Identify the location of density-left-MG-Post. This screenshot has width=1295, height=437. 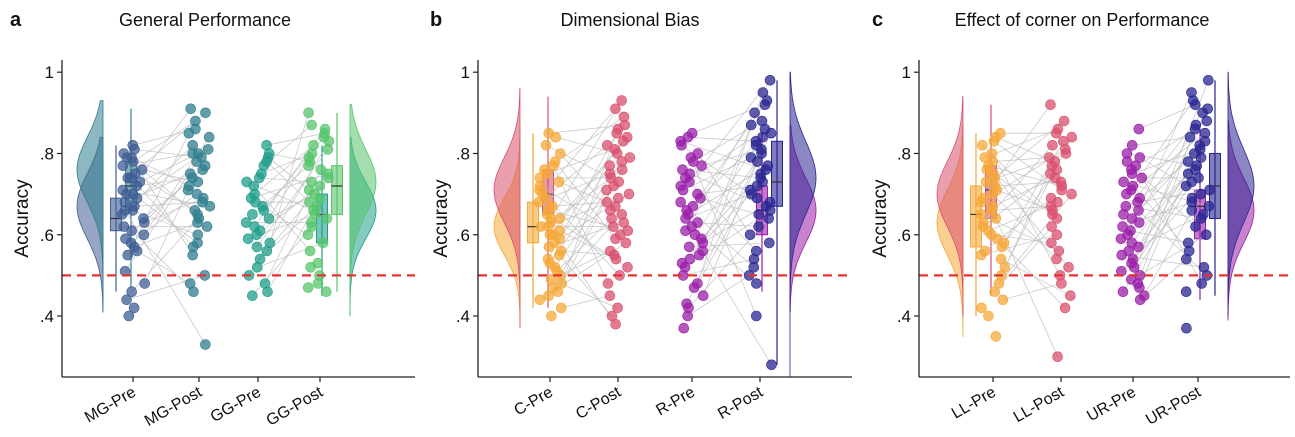
(90, 204).